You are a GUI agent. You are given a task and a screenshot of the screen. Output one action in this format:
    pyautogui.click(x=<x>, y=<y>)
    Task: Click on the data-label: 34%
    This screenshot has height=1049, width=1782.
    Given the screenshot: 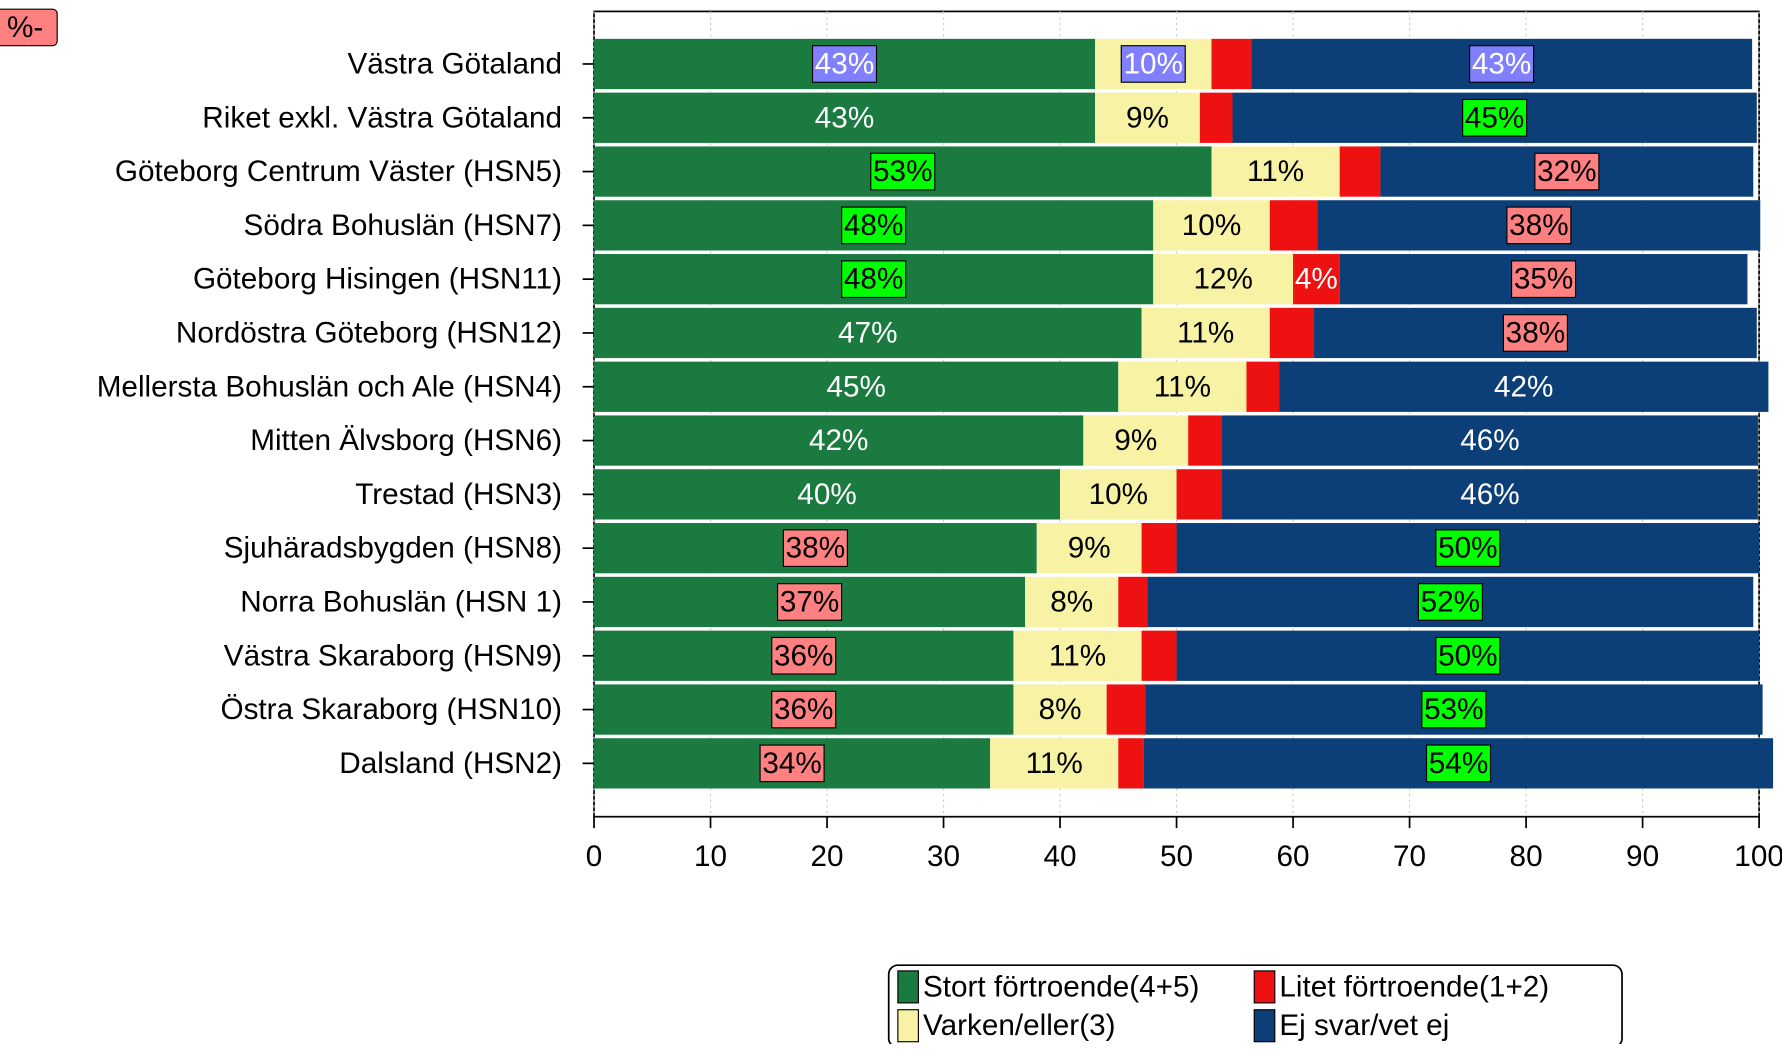 What is the action you would take?
    pyautogui.click(x=791, y=763)
    